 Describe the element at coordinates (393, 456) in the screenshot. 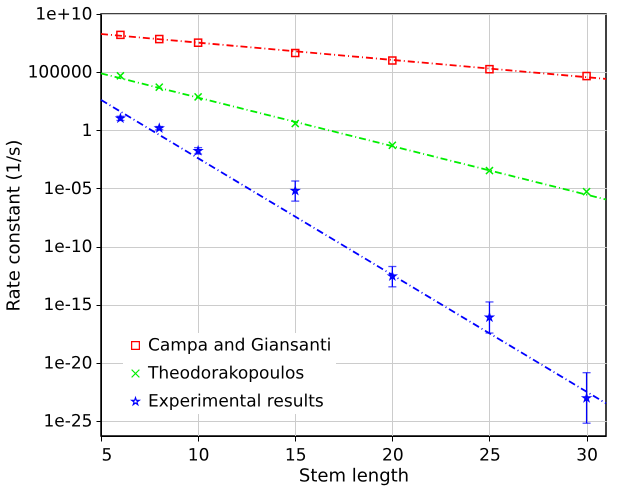

I see `x-tick-label: 20` at that location.